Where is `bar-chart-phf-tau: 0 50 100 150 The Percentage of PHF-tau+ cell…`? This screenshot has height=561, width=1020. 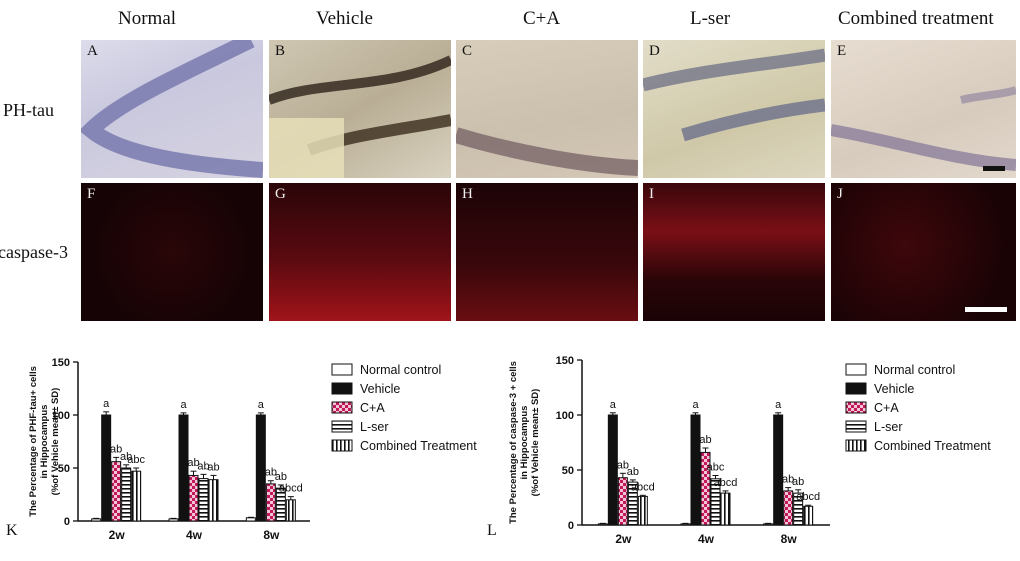 bar-chart-phf-tau: 0 50 100 150 The Percentage of PHF-tau+ cell… is located at coordinates (252, 449).